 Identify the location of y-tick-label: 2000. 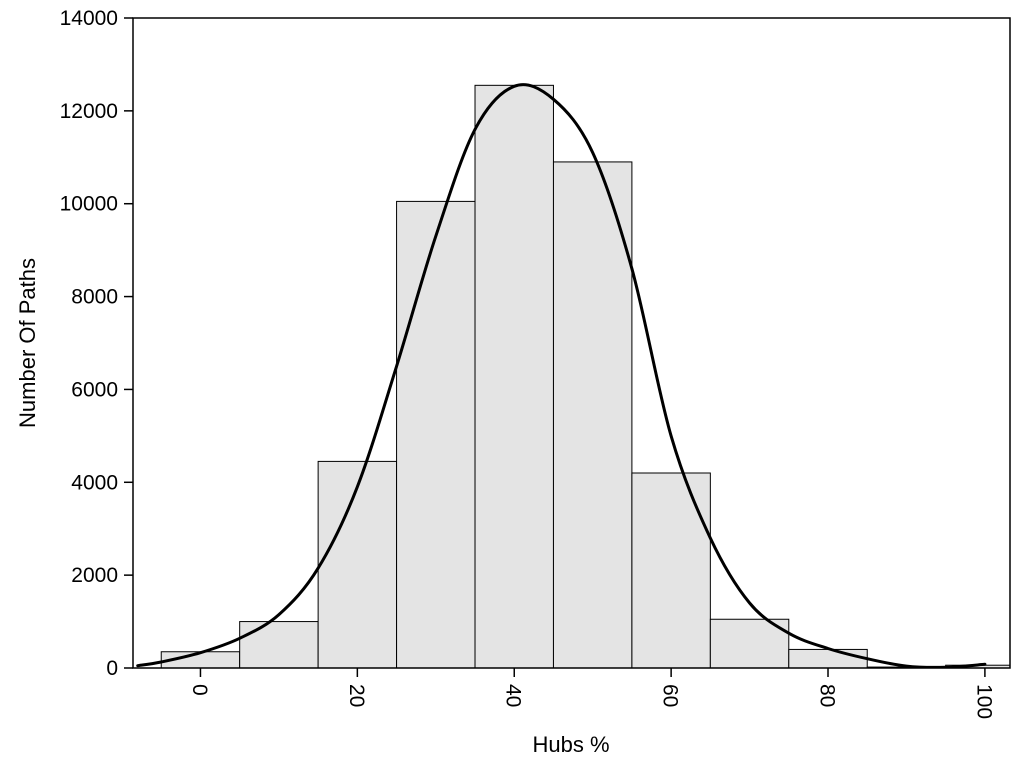
(94, 575).